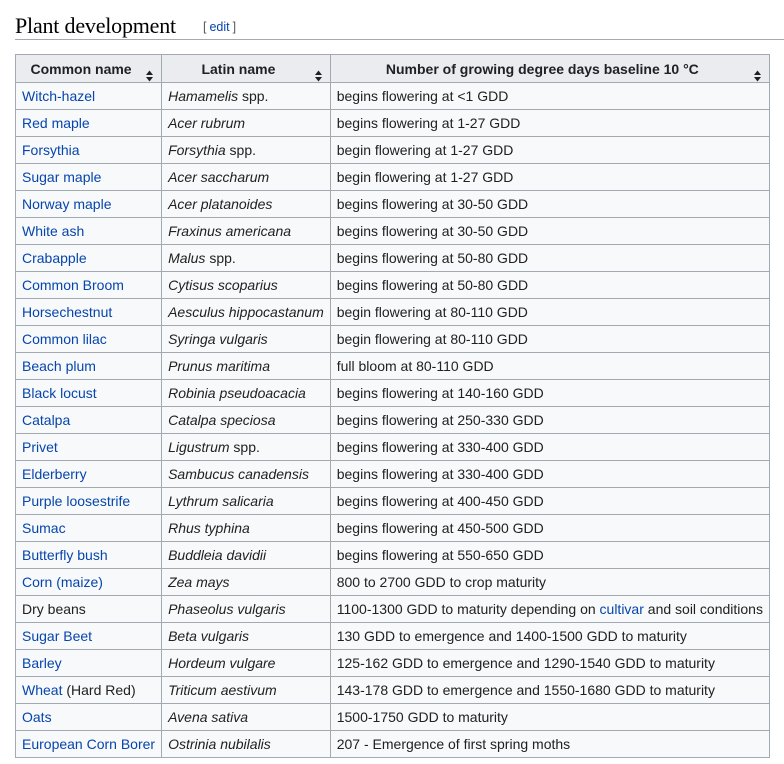 Image resolution: width=784 pixels, height=764 pixels. I want to click on common-name-link: Barley, so click(42, 663).